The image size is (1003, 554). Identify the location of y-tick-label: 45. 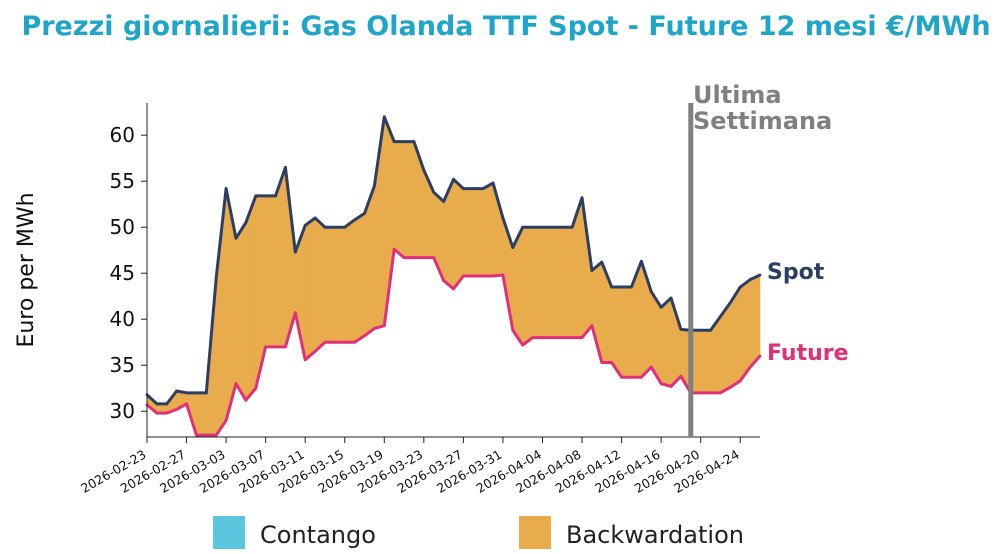
(122, 273).